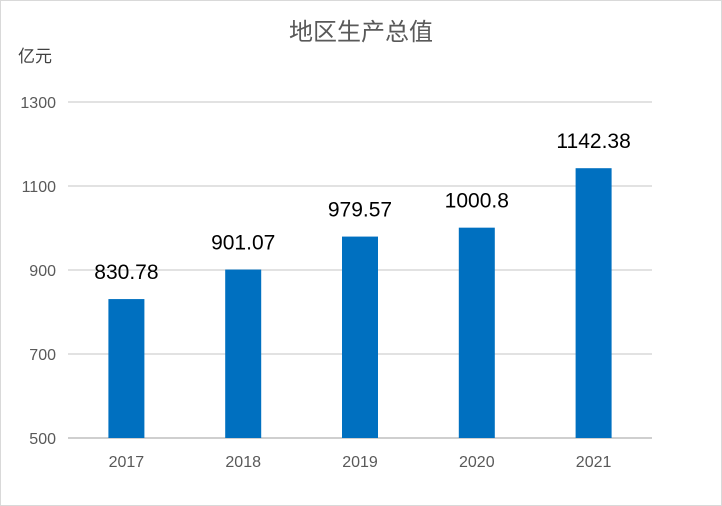  What do you see at coordinates (476, 332) in the screenshot?
I see `bar-2020` at bounding box center [476, 332].